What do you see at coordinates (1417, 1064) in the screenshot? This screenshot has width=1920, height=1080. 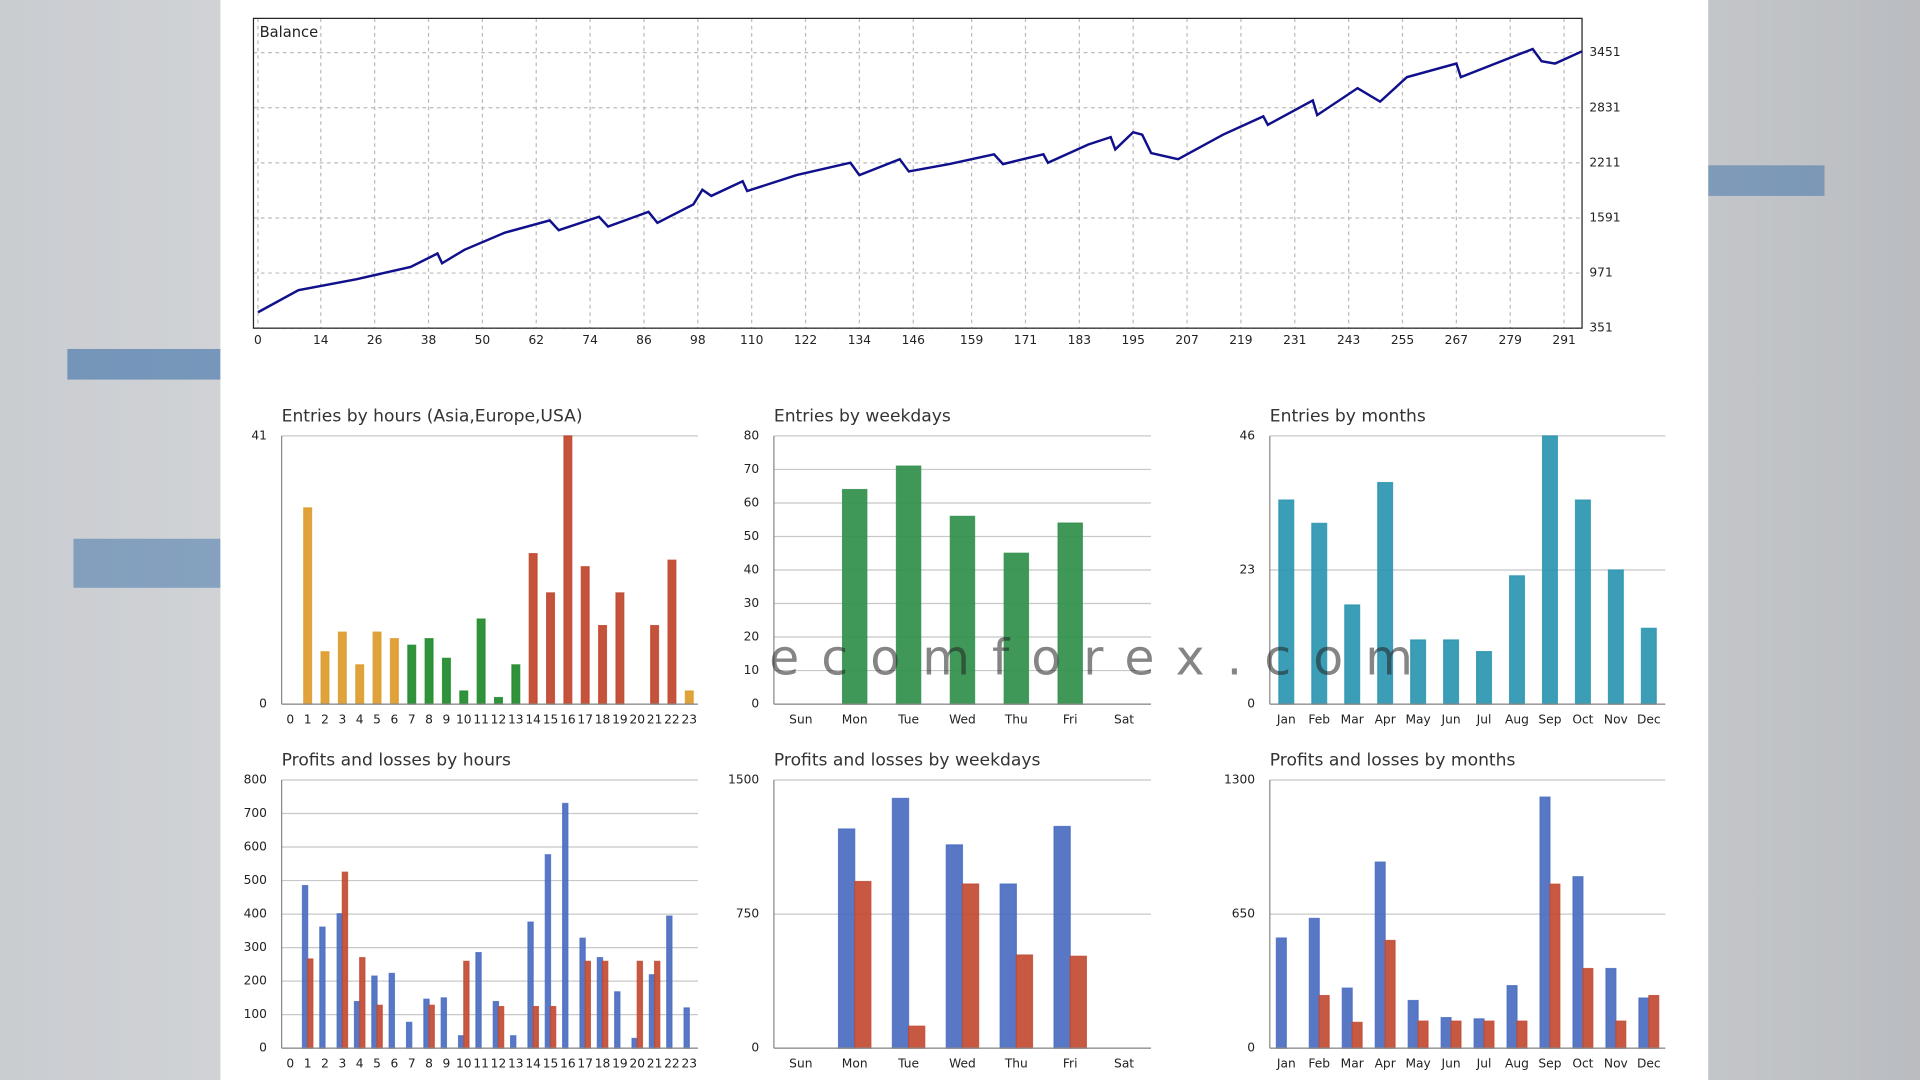 I see `x-tick-label: May` at bounding box center [1417, 1064].